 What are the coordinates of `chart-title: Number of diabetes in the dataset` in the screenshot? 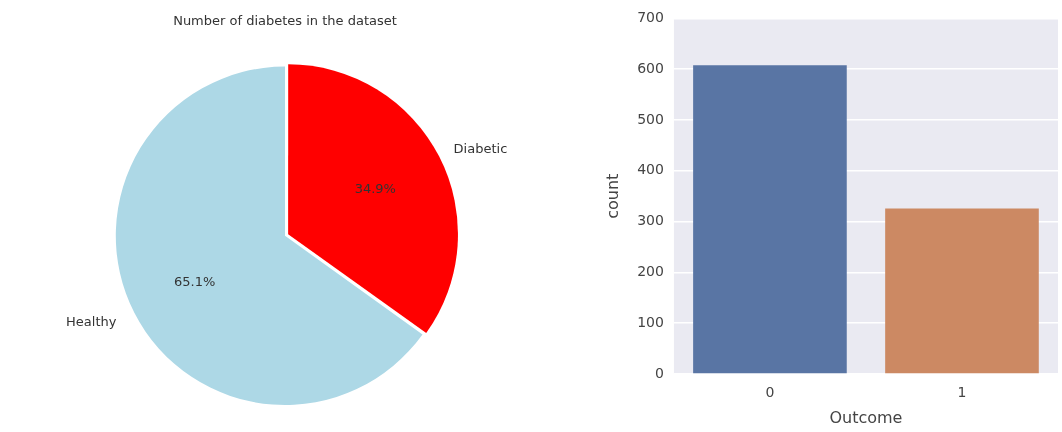 It's located at (285, 21).